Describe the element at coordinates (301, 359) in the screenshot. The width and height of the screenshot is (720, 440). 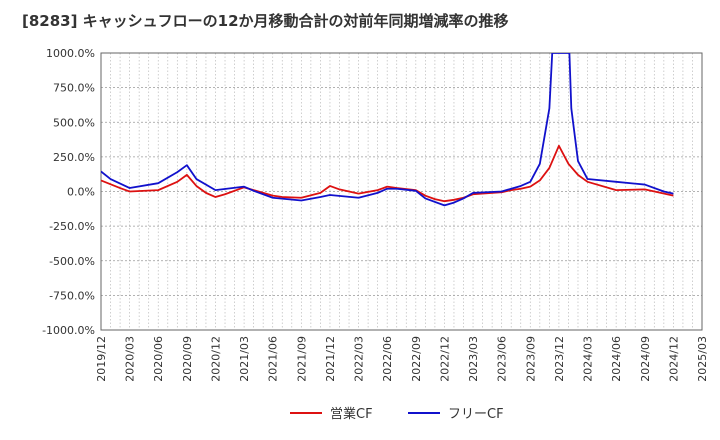
I see `x-tick-label: 2021/09` at that location.